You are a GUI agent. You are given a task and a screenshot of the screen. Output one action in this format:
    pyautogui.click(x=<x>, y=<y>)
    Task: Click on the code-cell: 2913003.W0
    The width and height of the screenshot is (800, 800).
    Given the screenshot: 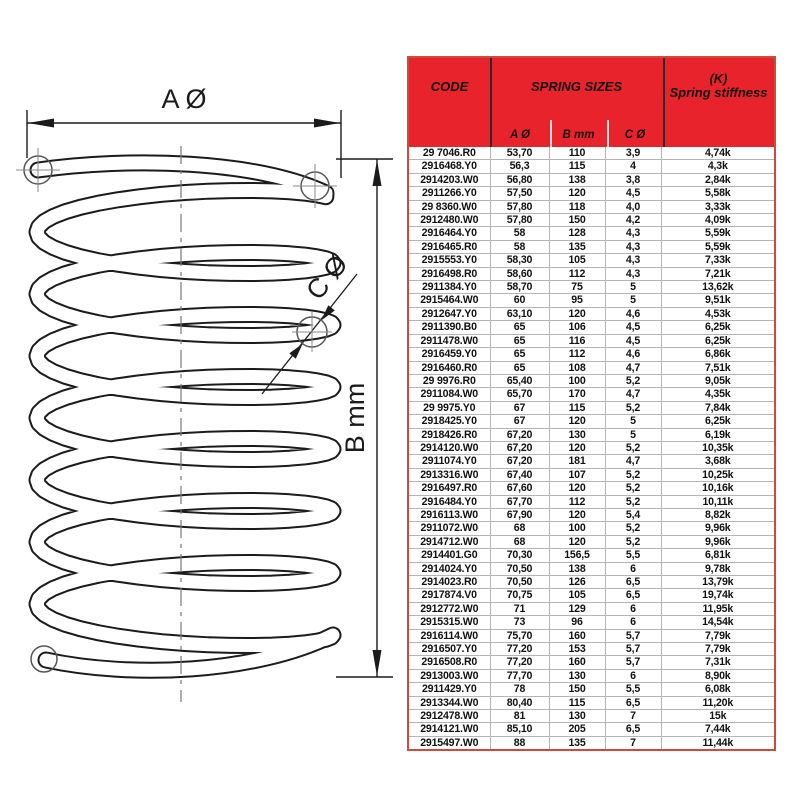 What is the action you would take?
    pyautogui.click(x=450, y=675)
    